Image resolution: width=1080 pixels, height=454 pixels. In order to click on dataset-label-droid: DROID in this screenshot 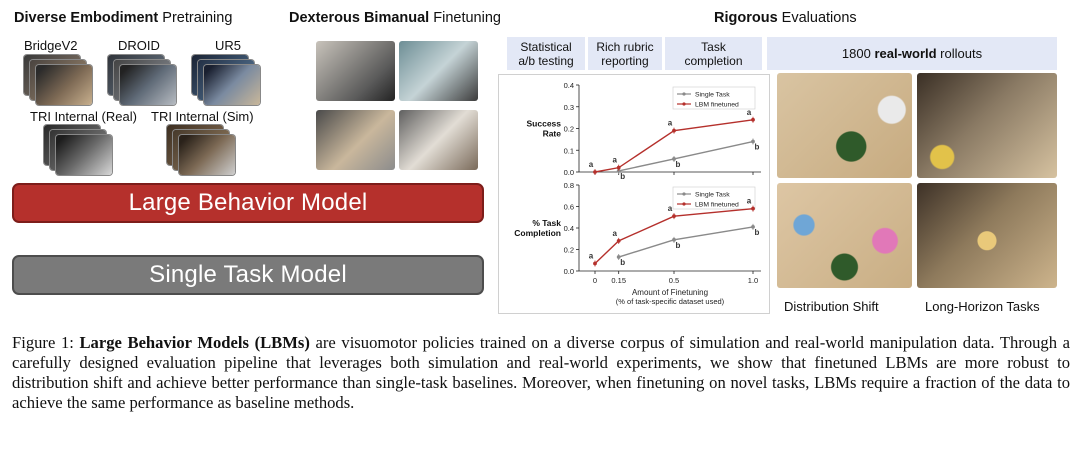, I will do `click(139, 45)`.